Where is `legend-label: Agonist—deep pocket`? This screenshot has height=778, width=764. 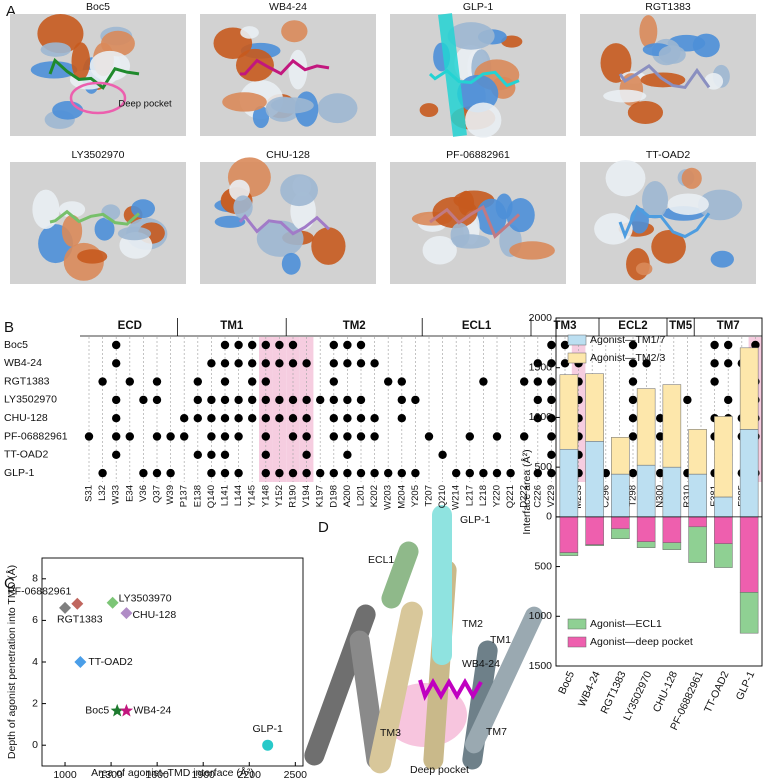 legend-label: Agonist—deep pocket is located at coordinates (641, 642).